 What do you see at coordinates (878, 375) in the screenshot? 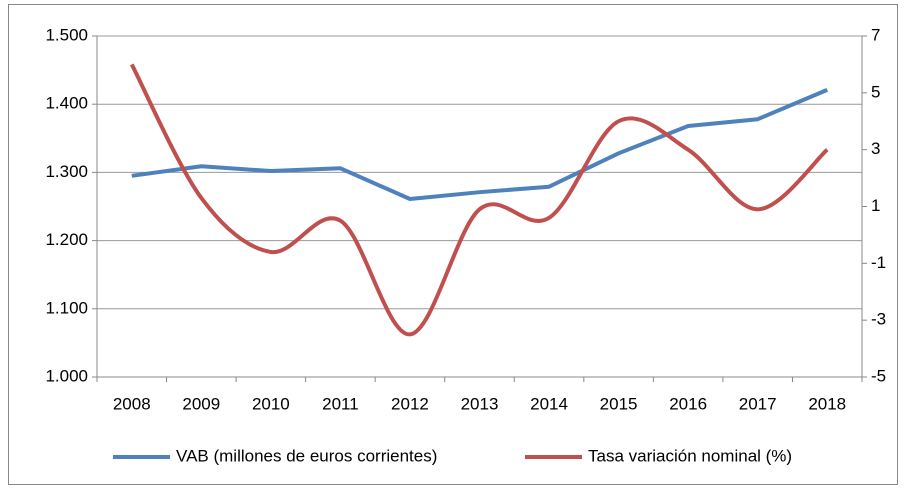
I see `y2-tick-label: -5` at bounding box center [878, 375].